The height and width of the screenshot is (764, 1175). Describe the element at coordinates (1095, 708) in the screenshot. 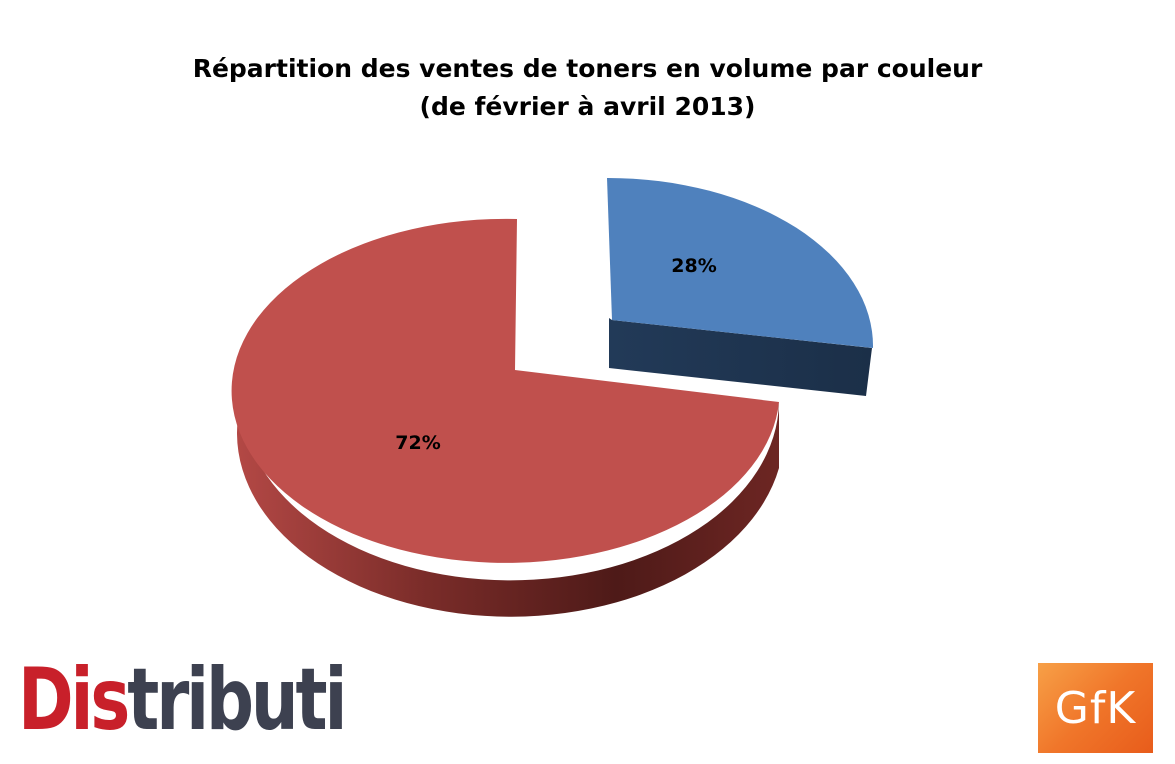

I see `gfk-logo: GfK` at that location.